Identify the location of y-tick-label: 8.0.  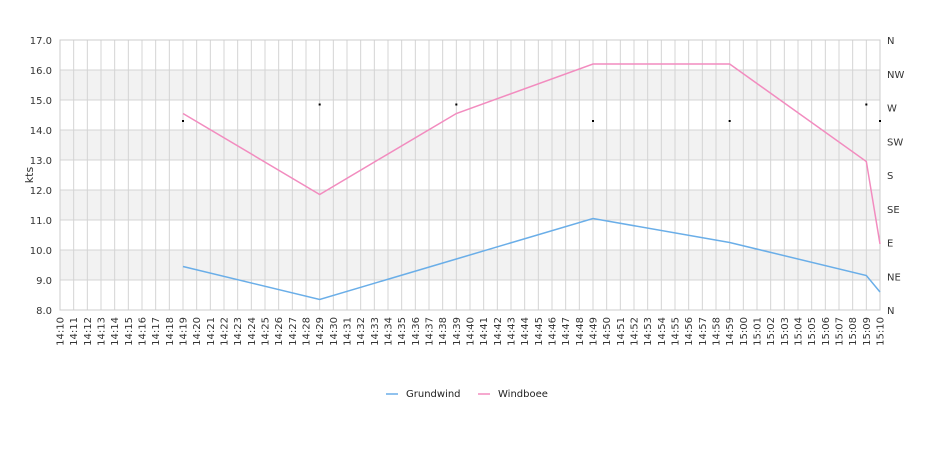
(44, 311).